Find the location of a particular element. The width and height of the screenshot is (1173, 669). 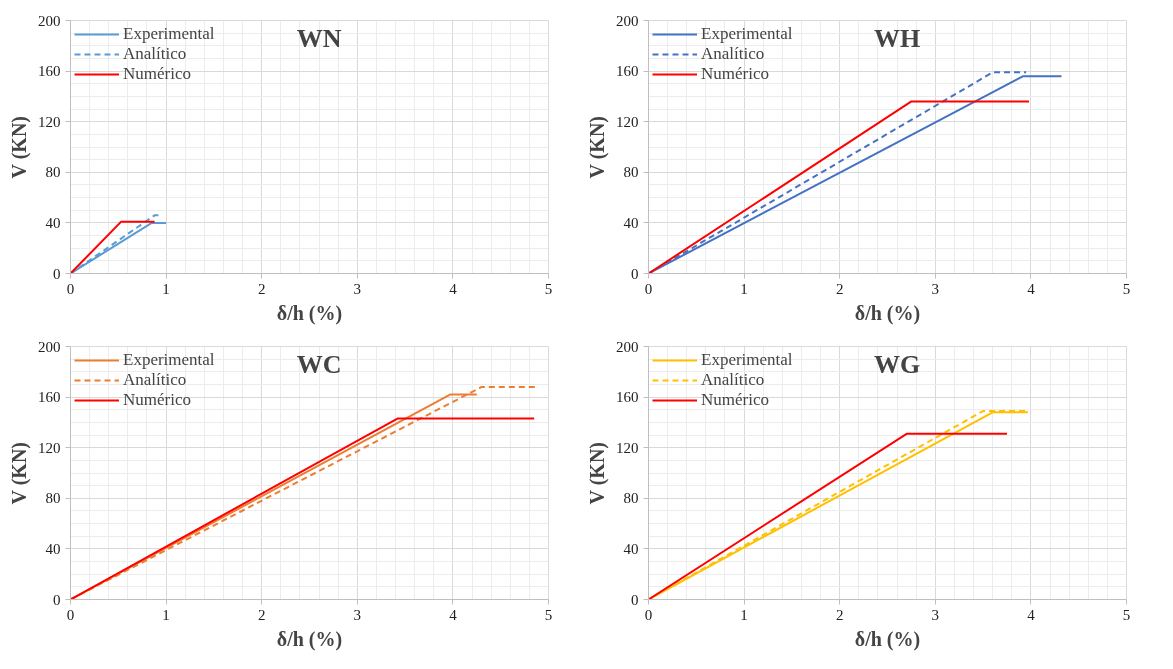

chart-title: WG is located at coordinates (897, 365).